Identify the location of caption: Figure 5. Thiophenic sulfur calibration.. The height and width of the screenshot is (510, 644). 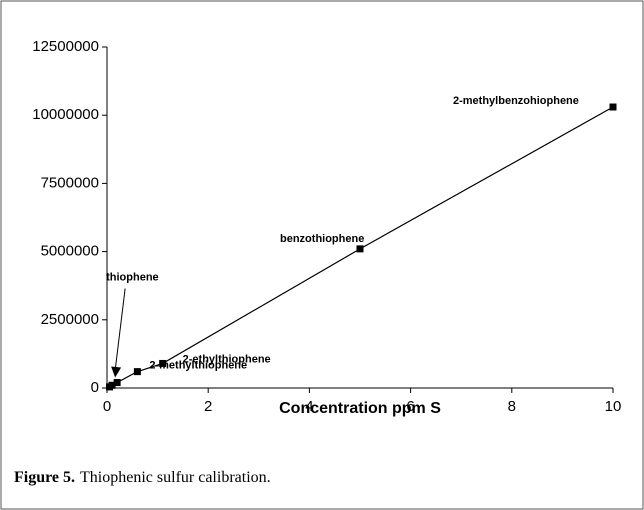
(142, 477).